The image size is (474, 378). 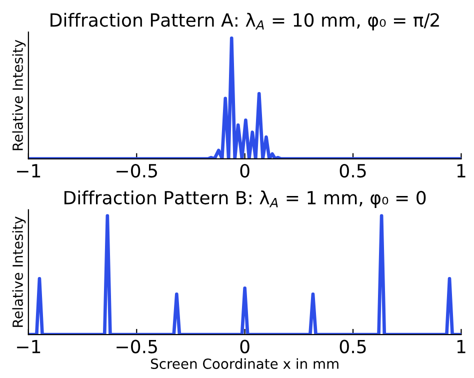 What do you see at coordinates (244, 21) in the screenshot?
I see `chart-title: Diffraction Pattern A: λ$_{A}$ = 10 mm, φ₀ = π/2` at bounding box center [244, 21].